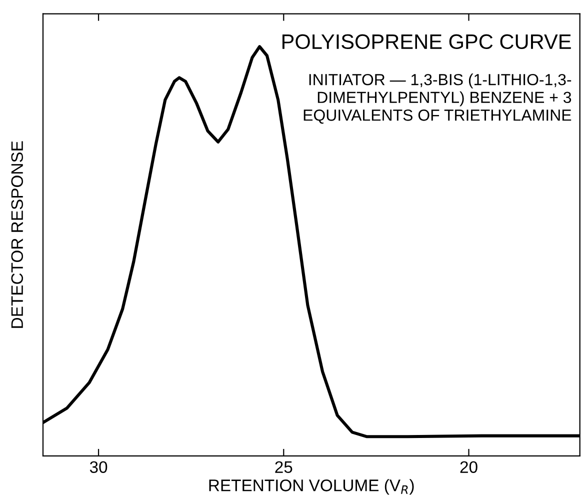 Image resolution: width=581 pixels, height=495 pixels. I want to click on x-tick-label: 20, so click(469, 467).